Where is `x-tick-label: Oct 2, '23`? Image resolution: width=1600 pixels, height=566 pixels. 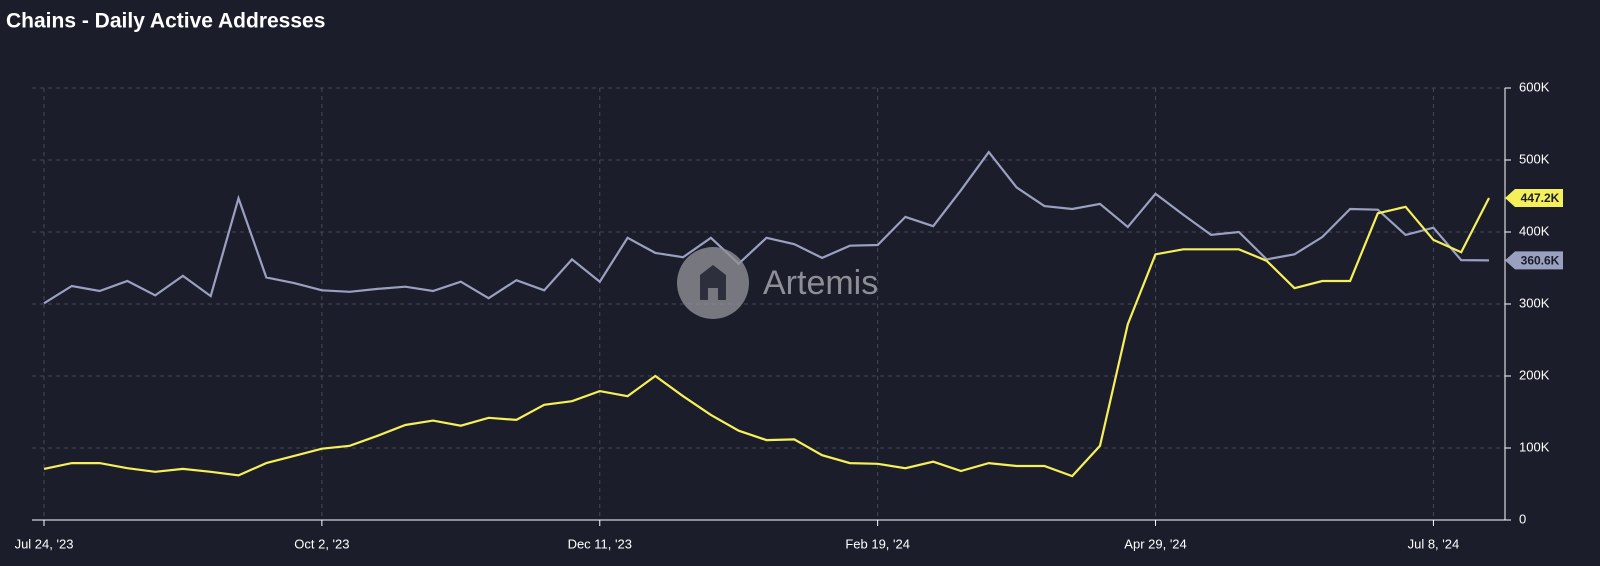 x-tick-label: Oct 2, '23 is located at coordinates (321, 543).